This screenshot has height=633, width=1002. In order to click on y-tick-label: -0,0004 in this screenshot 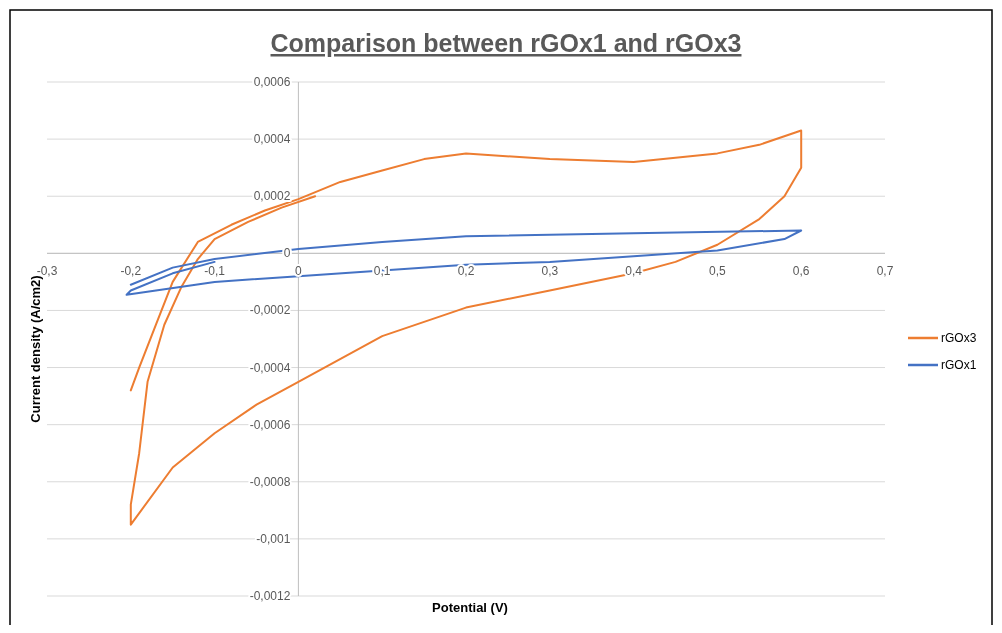, I will do `click(270, 367)`.